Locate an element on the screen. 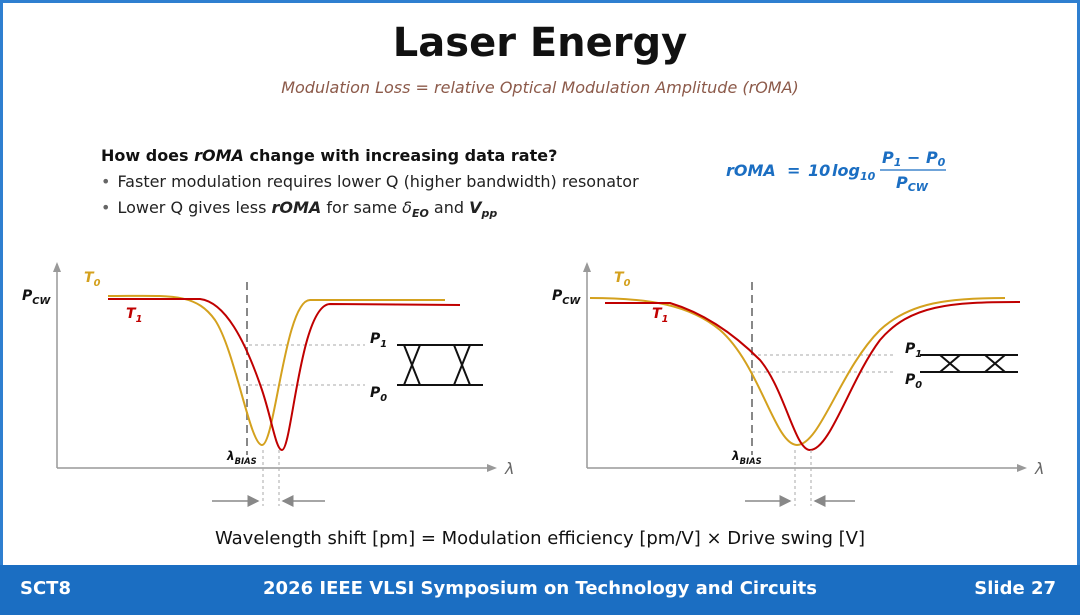  text: log is located at coordinates (846, 170).